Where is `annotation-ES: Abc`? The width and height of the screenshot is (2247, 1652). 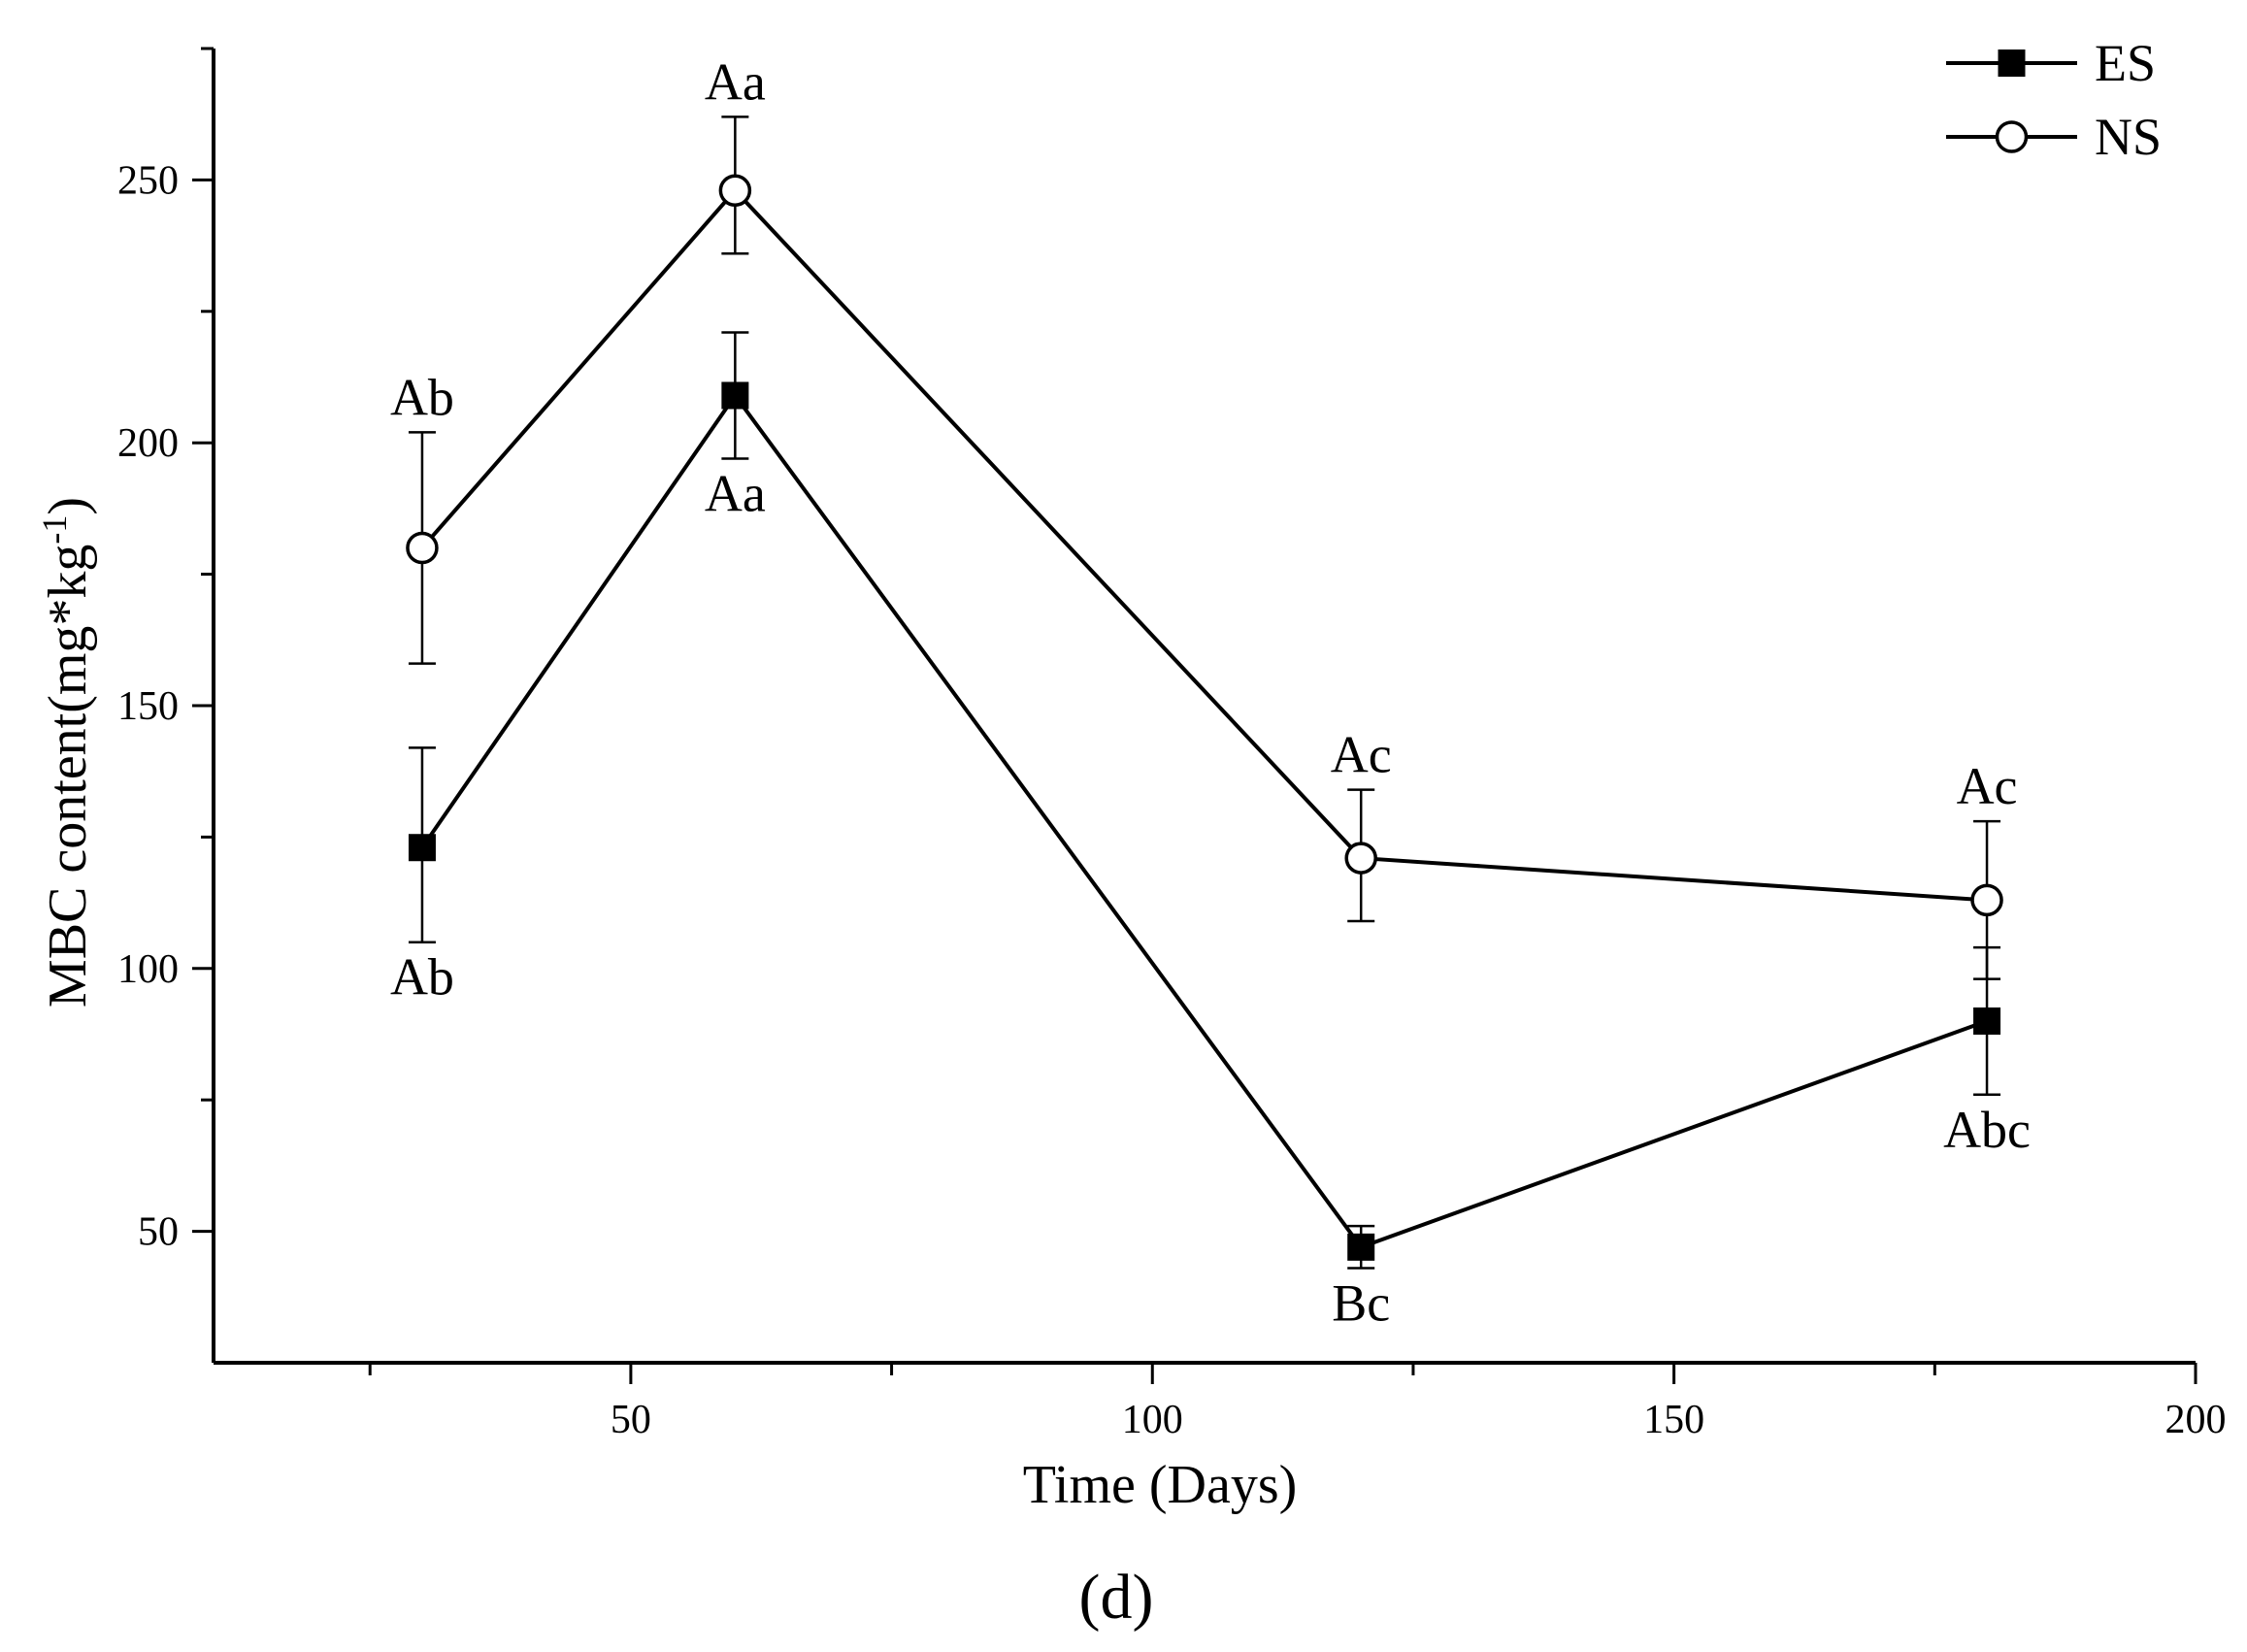 annotation-ES: Abc is located at coordinates (1987, 1130).